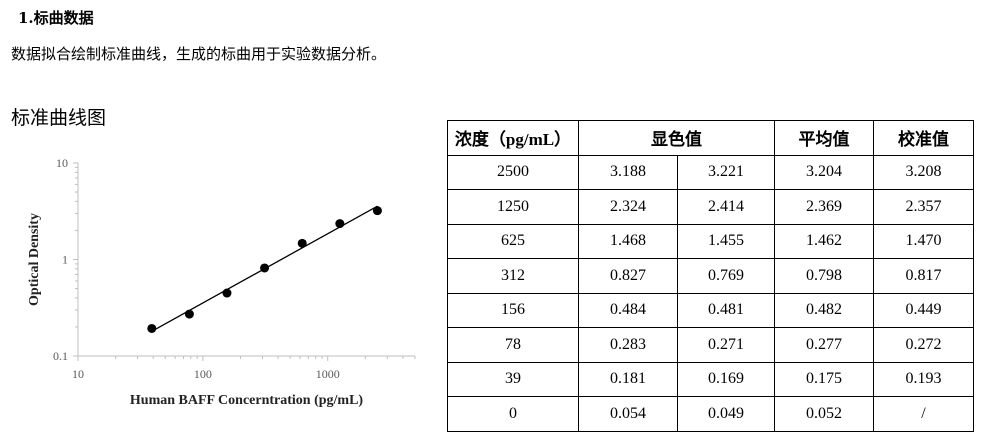  What do you see at coordinates (923, 345) in the screenshot?
I see `table-cell: 0.272` at bounding box center [923, 345].